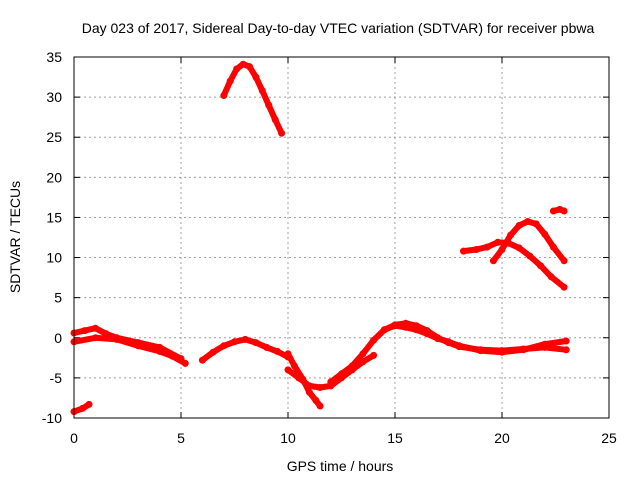  Describe the element at coordinates (15, 237) in the screenshot. I see `y-axis-label: SDTVAR / TECUs` at that location.